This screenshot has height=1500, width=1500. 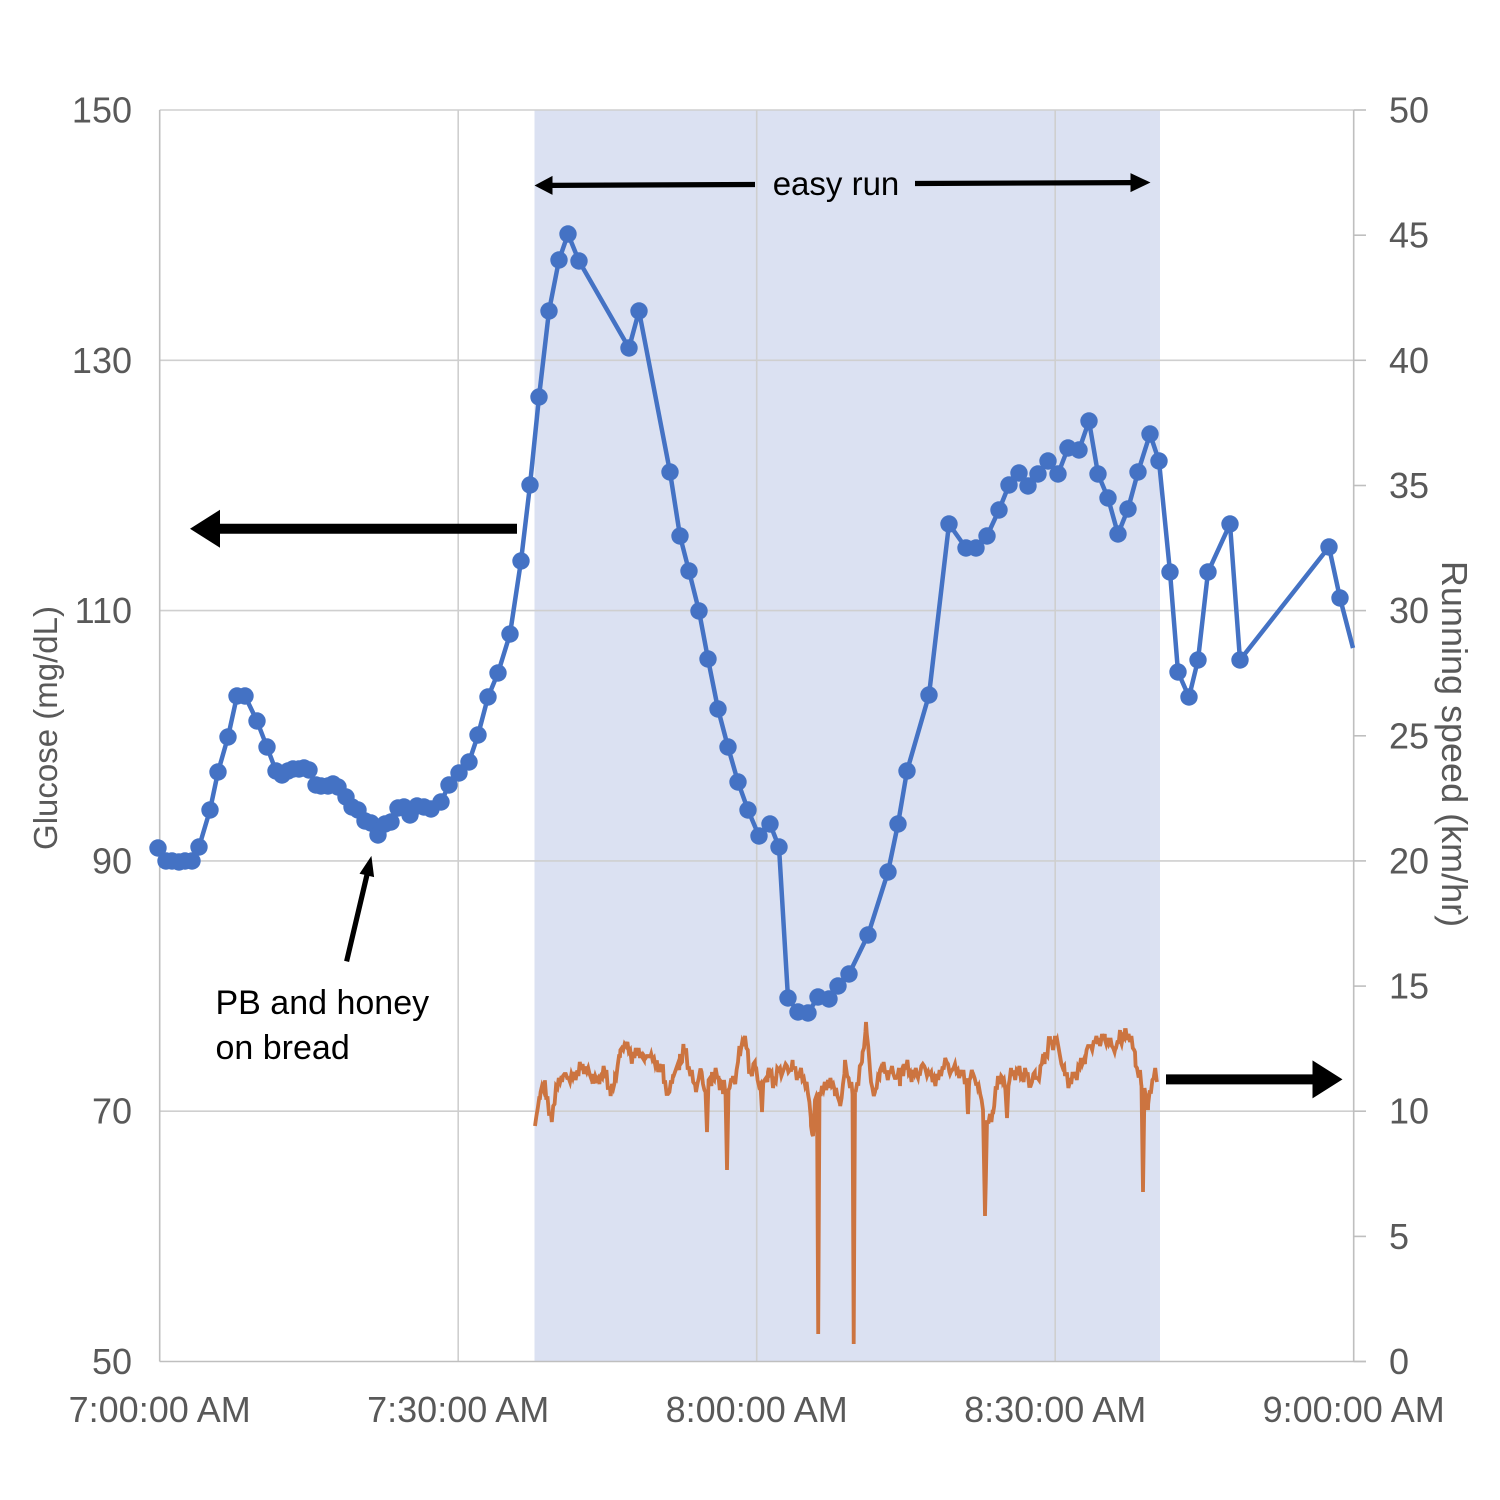 I want to click on svg-text: 45, so click(x=1409, y=235).